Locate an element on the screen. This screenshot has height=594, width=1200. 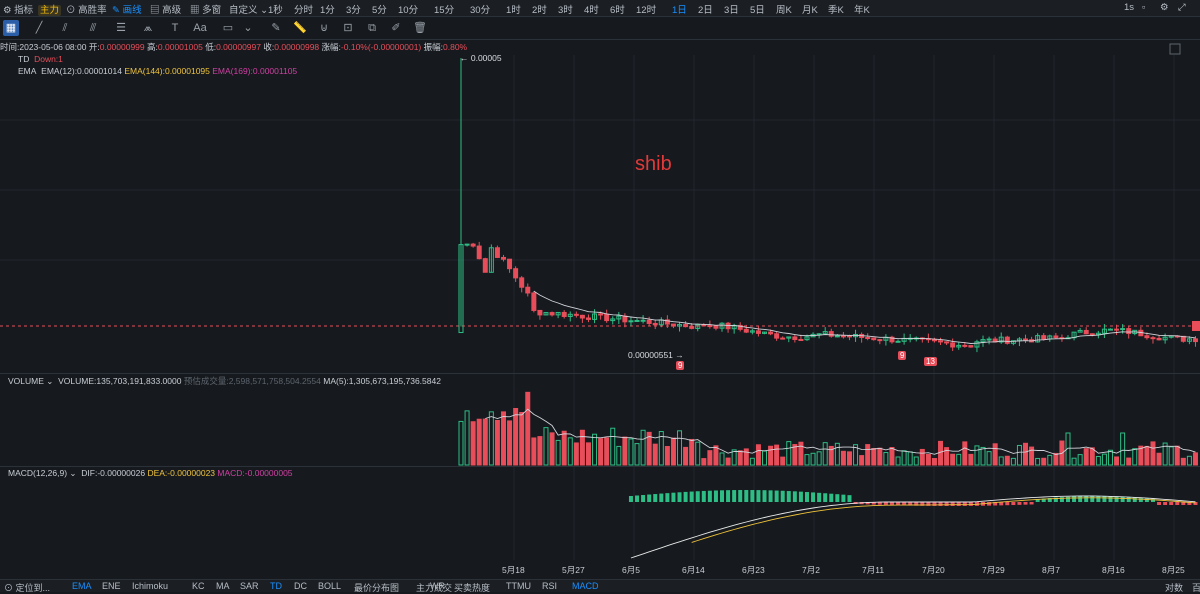
line-icon: ╱ is located at coordinates (39, 28).